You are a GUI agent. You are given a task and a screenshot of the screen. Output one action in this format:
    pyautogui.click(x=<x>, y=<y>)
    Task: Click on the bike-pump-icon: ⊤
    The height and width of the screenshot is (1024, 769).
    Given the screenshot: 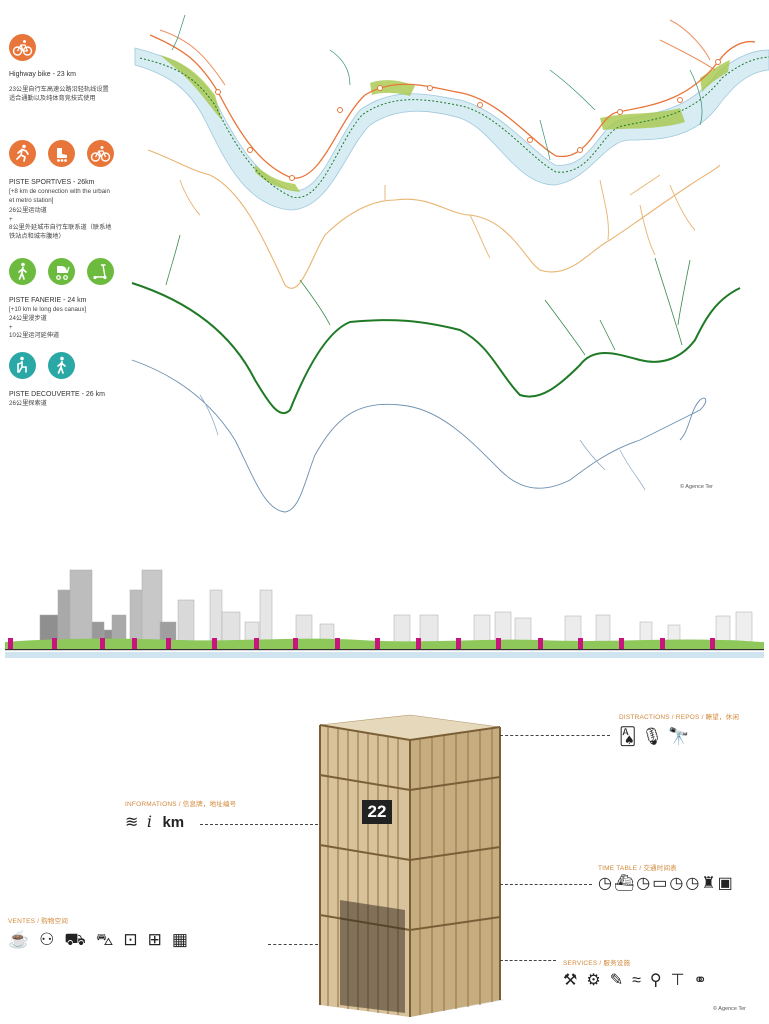 What is the action you would take?
    pyautogui.click(x=682, y=980)
    